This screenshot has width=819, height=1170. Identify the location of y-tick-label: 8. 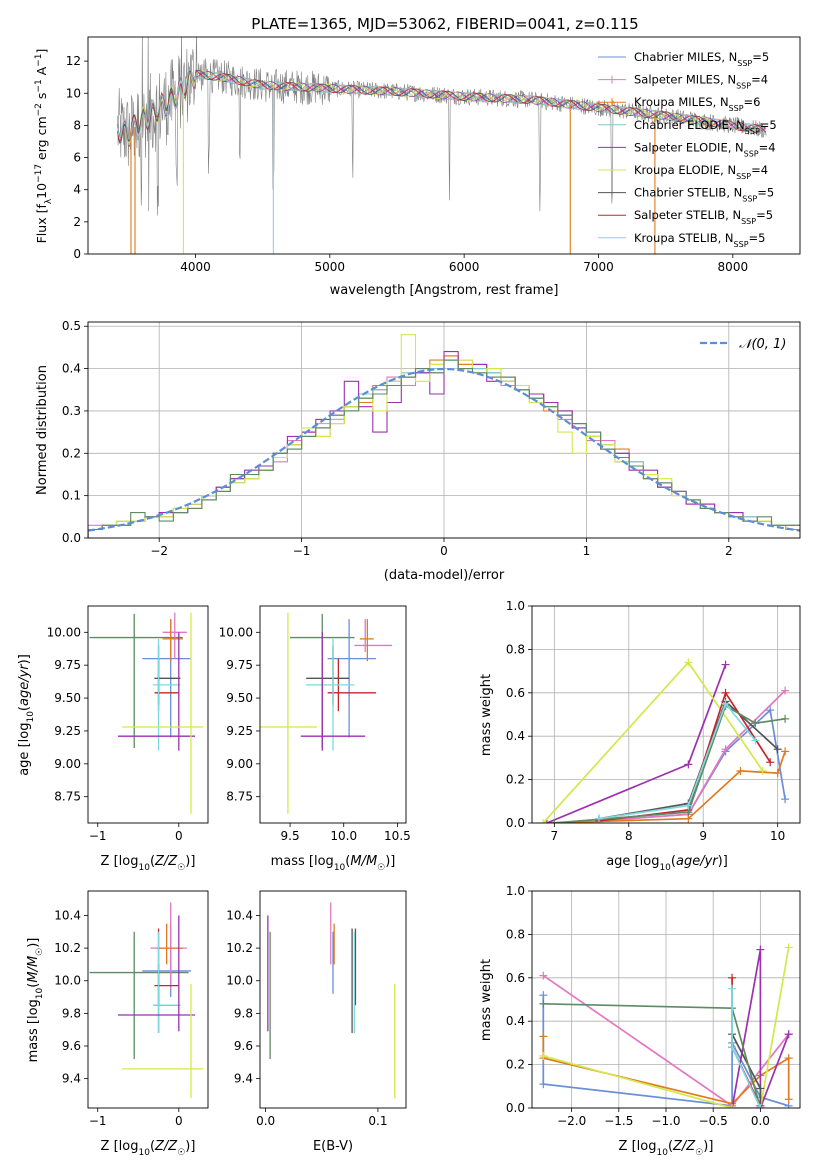
(77, 125).